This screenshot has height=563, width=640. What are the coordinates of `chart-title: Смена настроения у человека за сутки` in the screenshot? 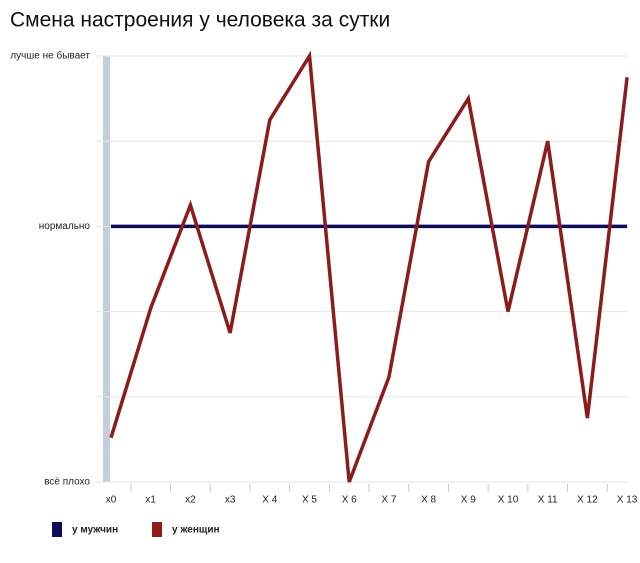 It's located at (200, 20).